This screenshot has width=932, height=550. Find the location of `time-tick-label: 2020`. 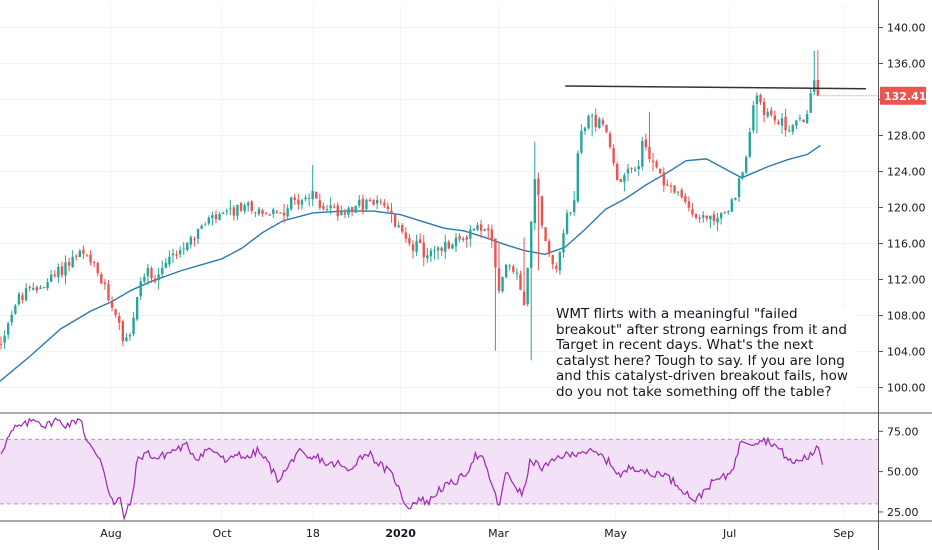

time-tick-label: 2020 is located at coordinates (400, 533).